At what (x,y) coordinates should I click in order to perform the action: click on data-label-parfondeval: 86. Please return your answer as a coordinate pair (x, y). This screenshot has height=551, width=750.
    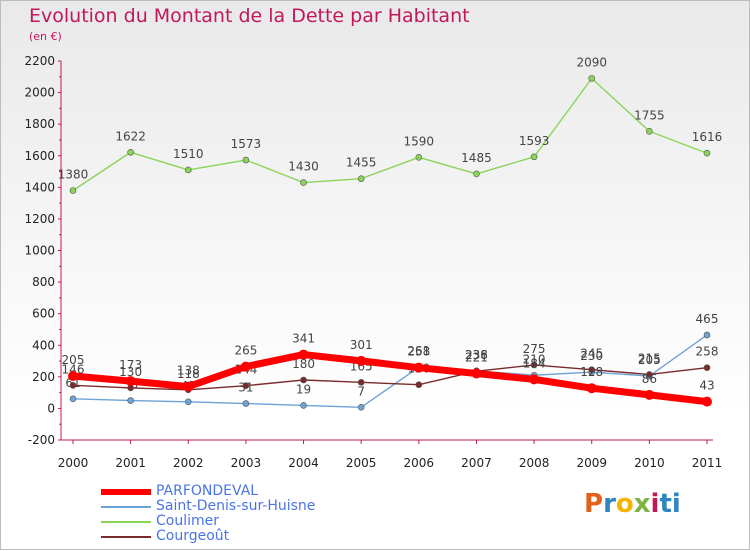
    Looking at the image, I should click on (649, 379).